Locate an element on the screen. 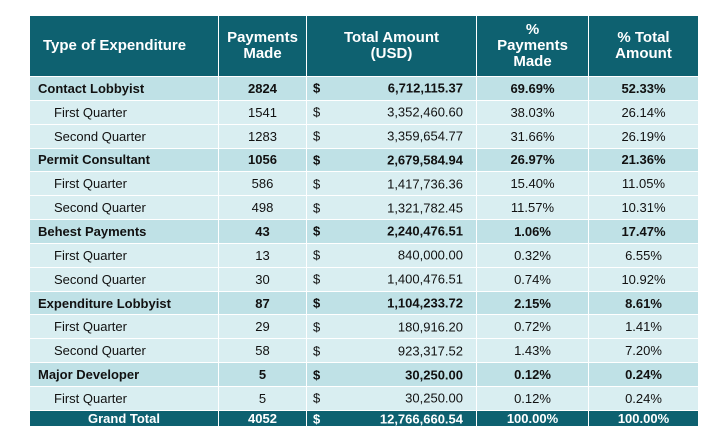 Image resolution: width=723 pixels, height=439 pixels. pct-total-cell: 26.19% is located at coordinates (643, 136).